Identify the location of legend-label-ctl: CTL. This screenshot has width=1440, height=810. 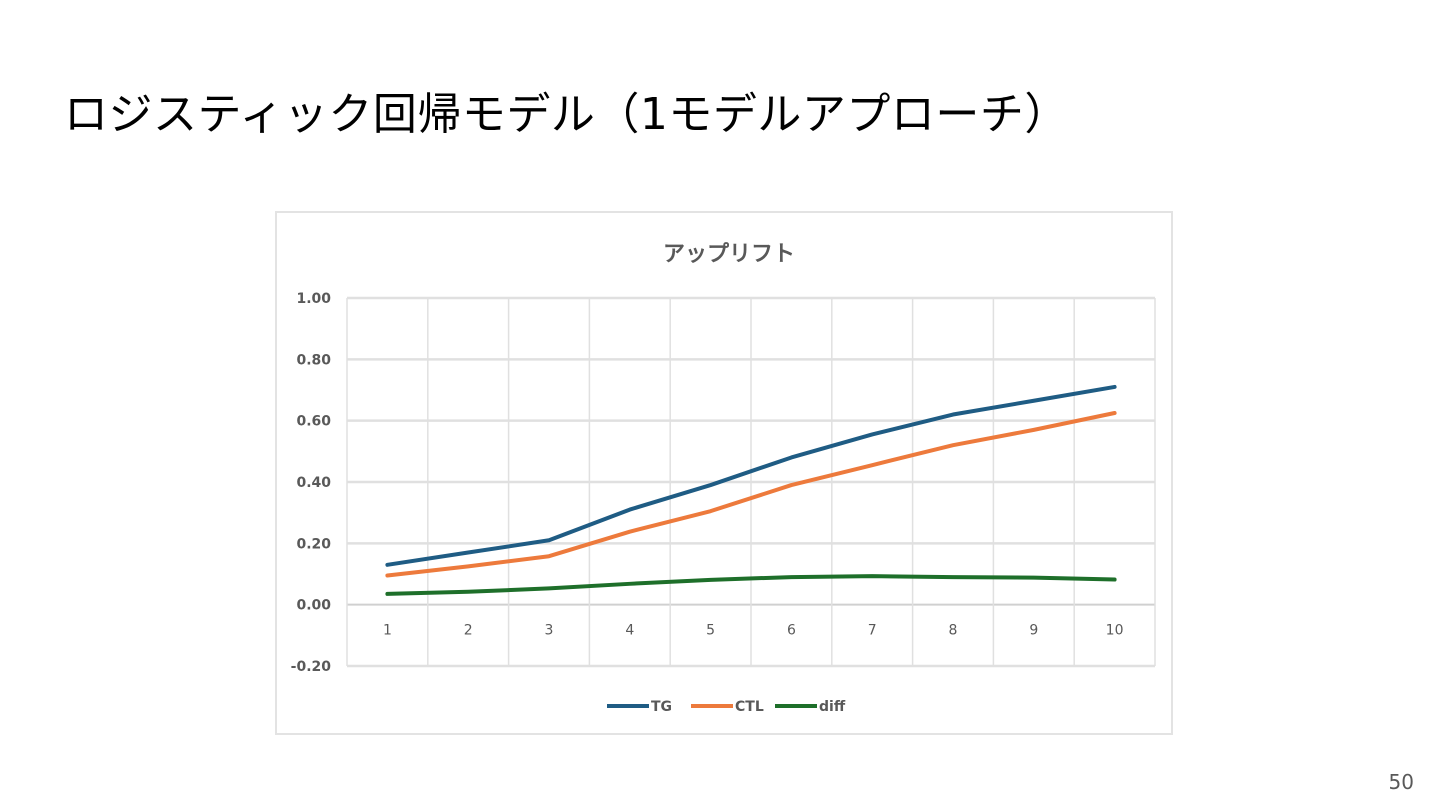
(749, 707).